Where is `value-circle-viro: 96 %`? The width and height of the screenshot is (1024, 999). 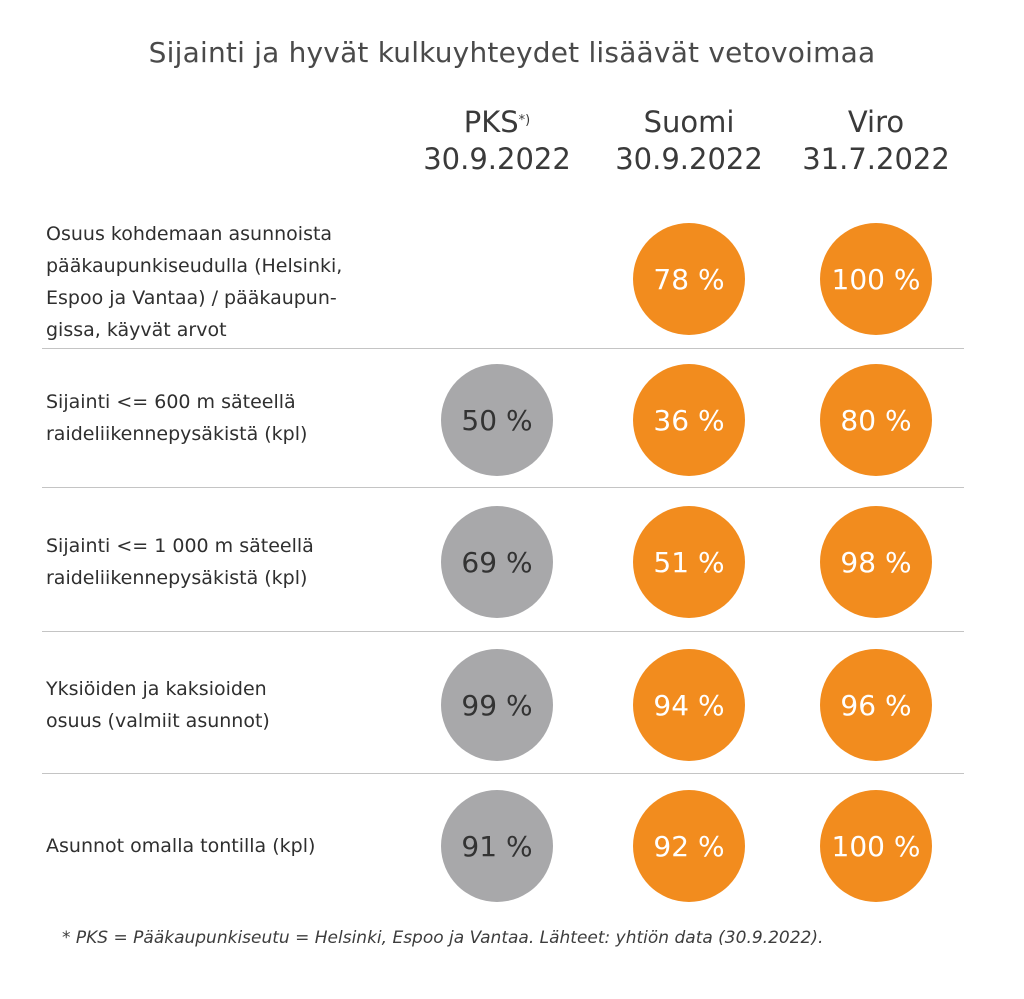
value-circle-viro: 96 % is located at coordinates (876, 705).